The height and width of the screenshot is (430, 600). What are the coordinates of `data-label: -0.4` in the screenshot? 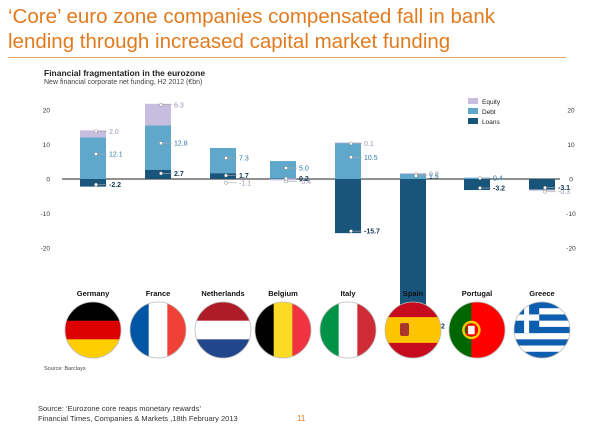 It's located at (305, 182).